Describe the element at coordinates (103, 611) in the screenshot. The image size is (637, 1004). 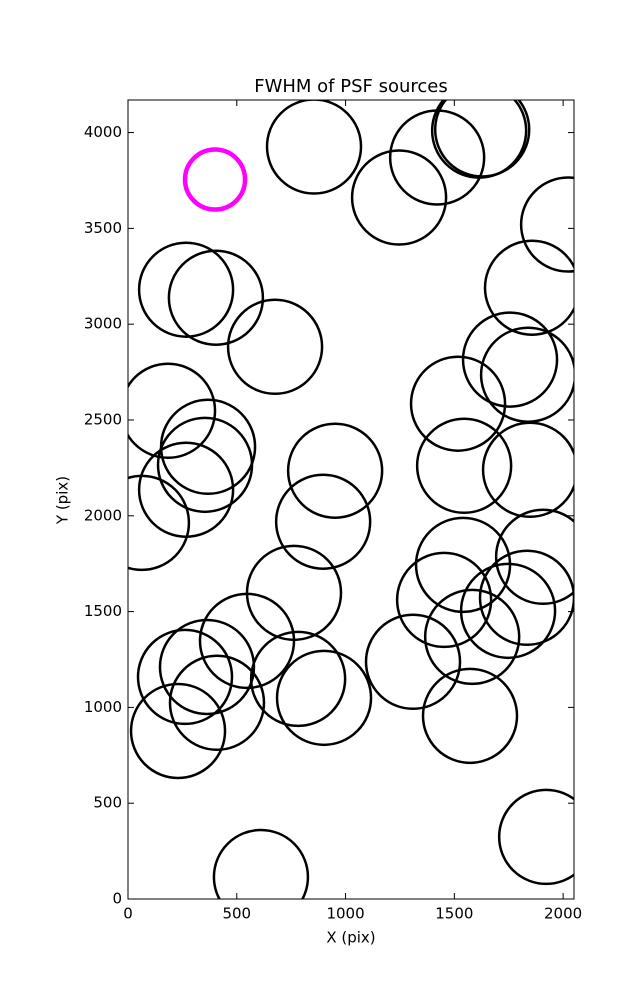
I see `y-tick-label: 1500` at that location.